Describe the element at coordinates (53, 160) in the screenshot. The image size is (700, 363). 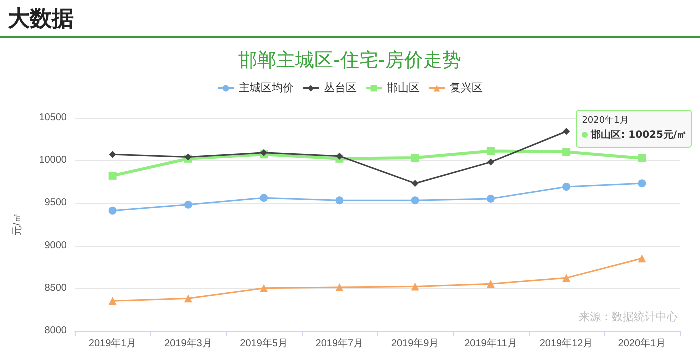
I see `y-tick-label: 10000` at that location.